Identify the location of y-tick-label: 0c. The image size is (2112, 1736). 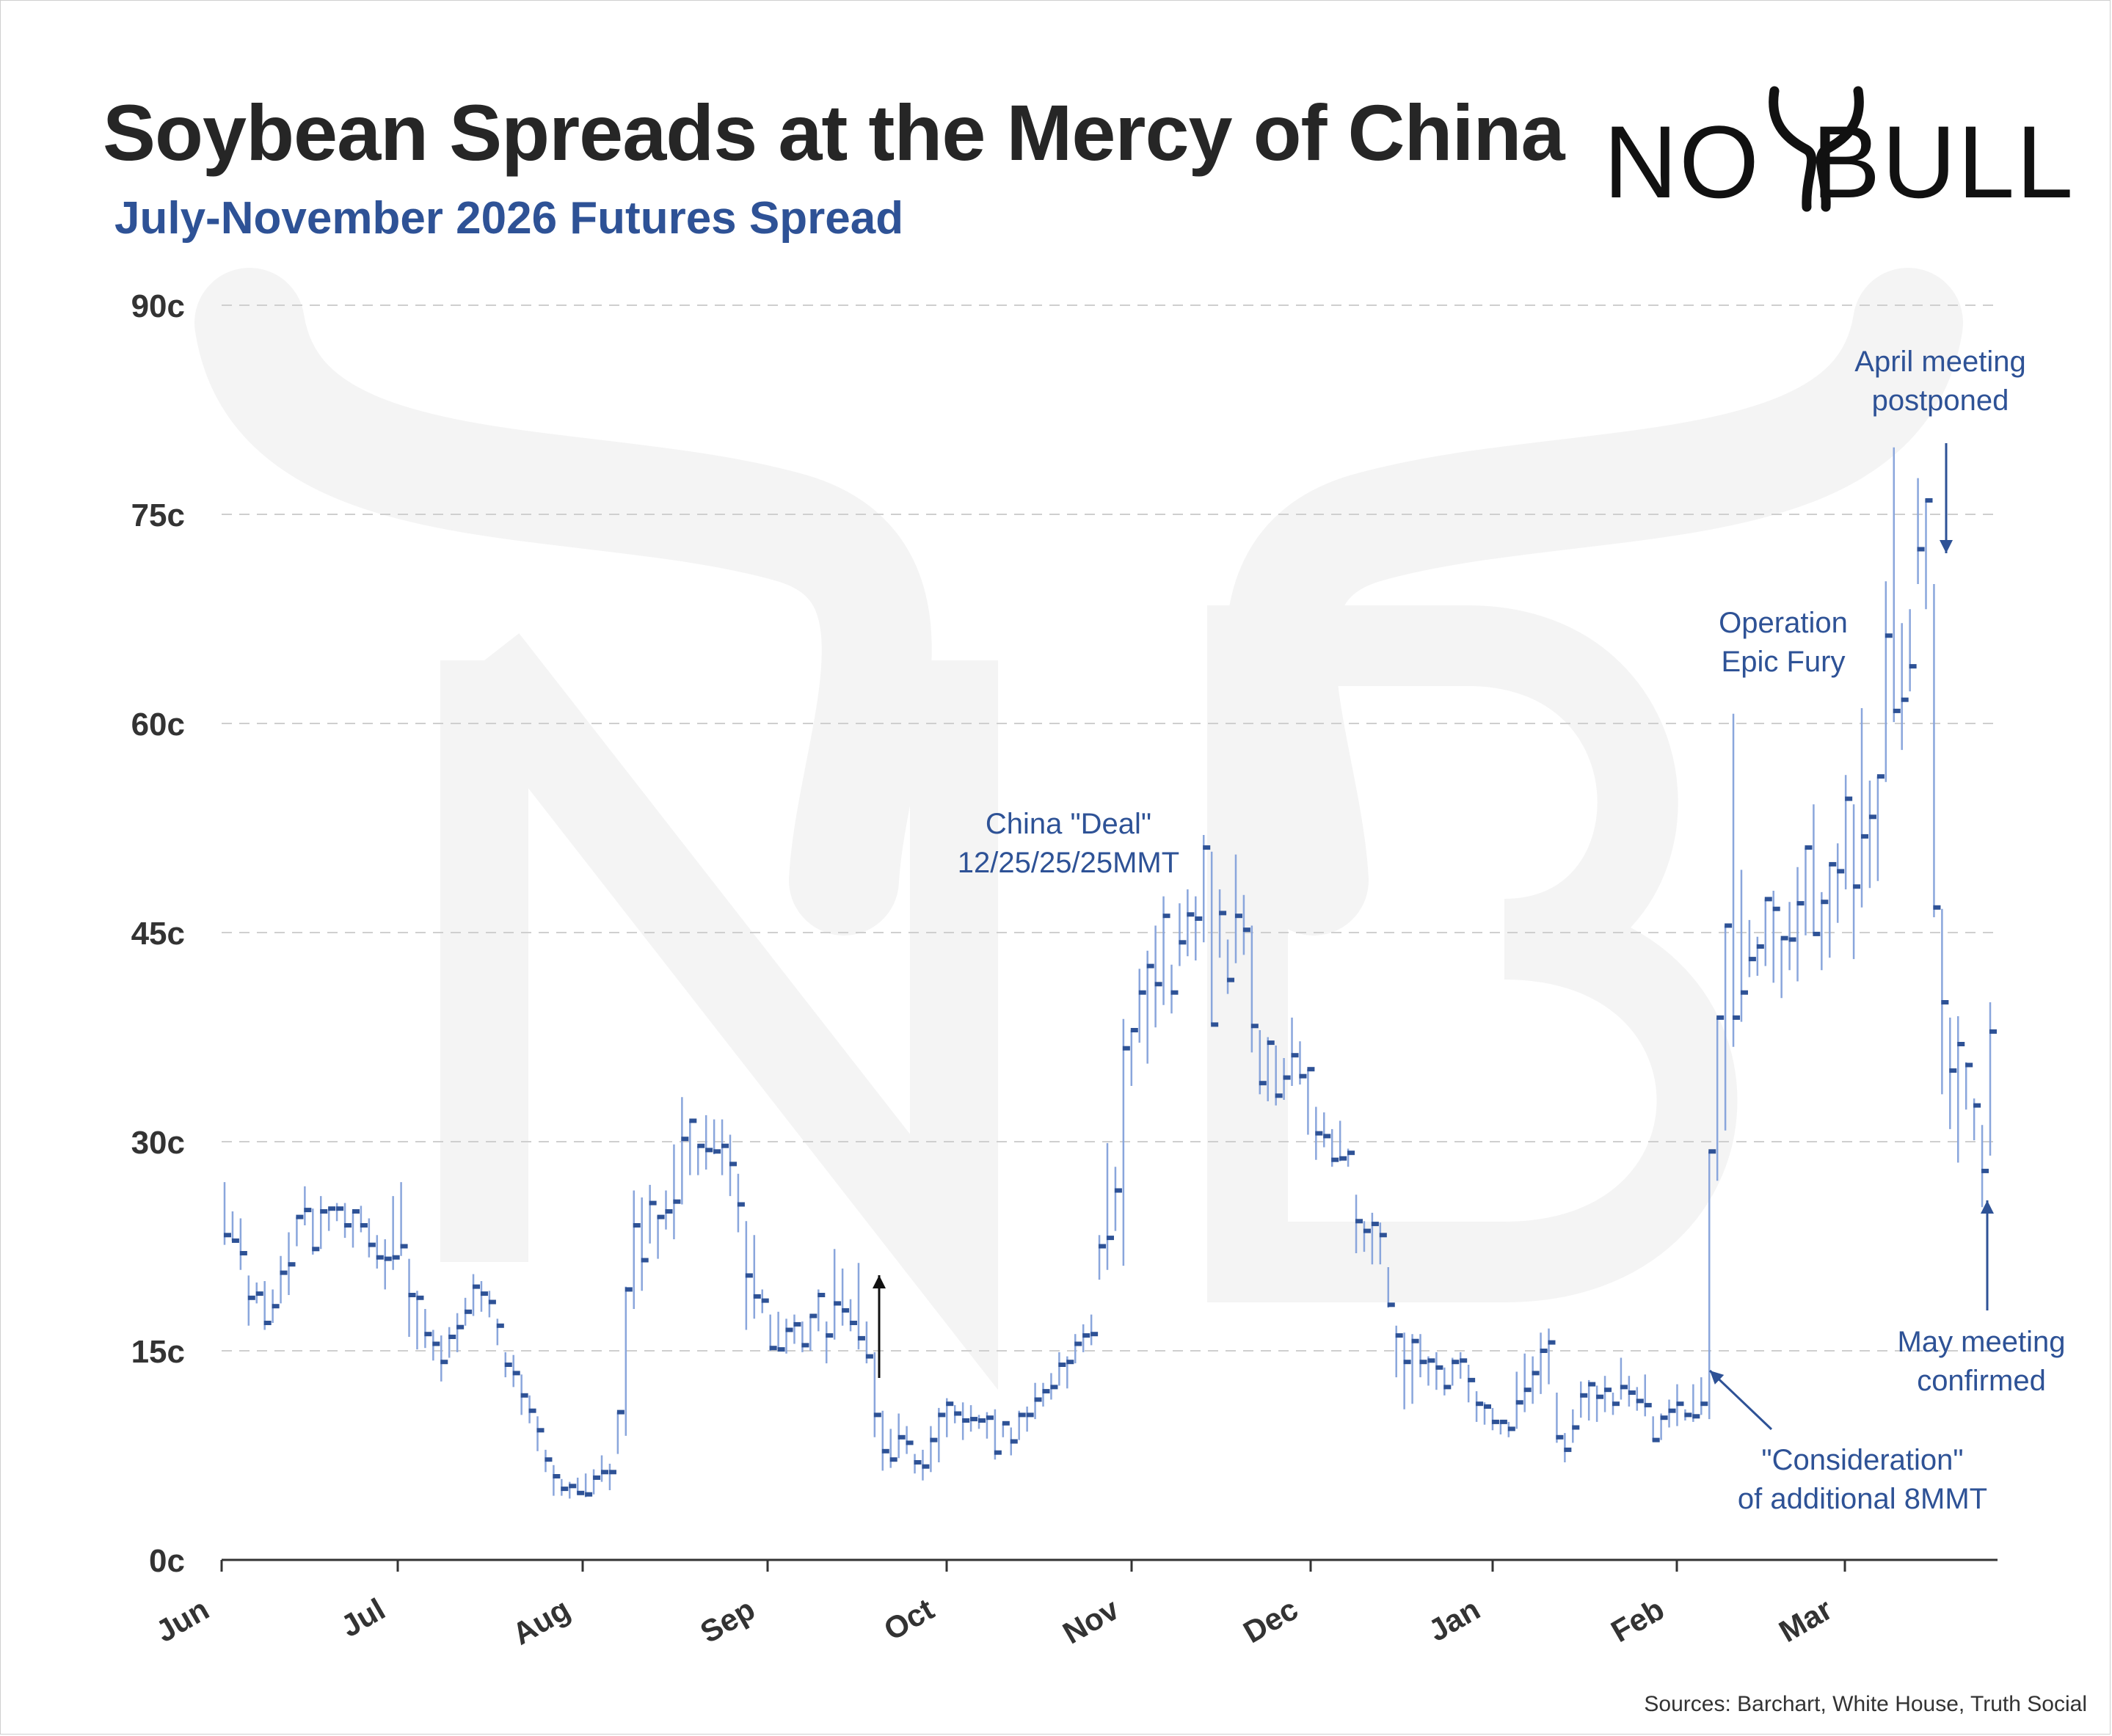
(167, 1561).